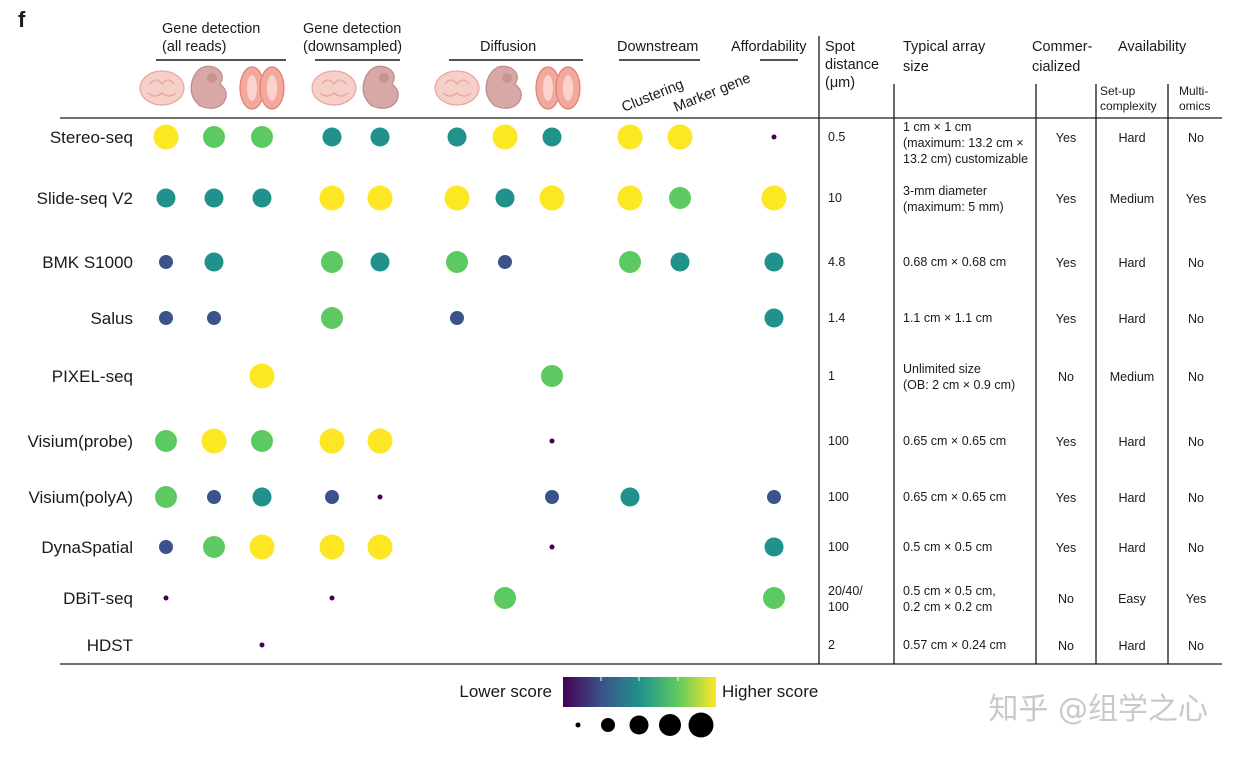  I want to click on method-row: Salus 1.4 1.1 cm × 1.1 cm Yes Hard No, so click(647, 318).